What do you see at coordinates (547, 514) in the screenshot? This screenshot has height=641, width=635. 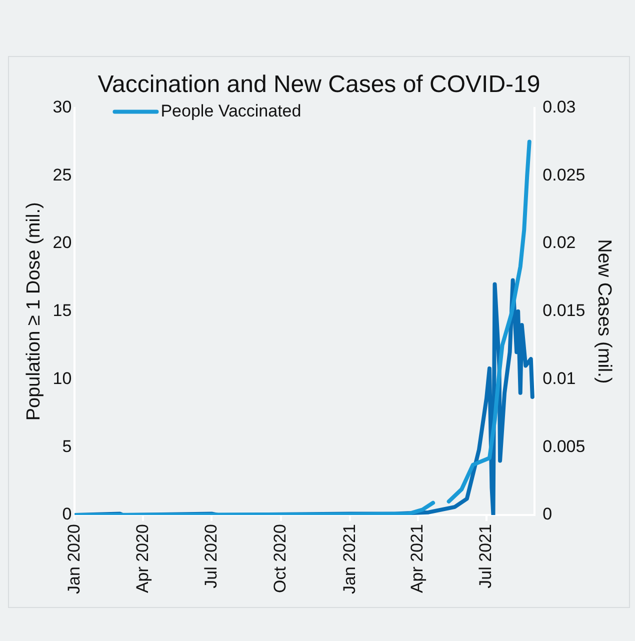 I see `y2-tick-label: 0` at bounding box center [547, 514].